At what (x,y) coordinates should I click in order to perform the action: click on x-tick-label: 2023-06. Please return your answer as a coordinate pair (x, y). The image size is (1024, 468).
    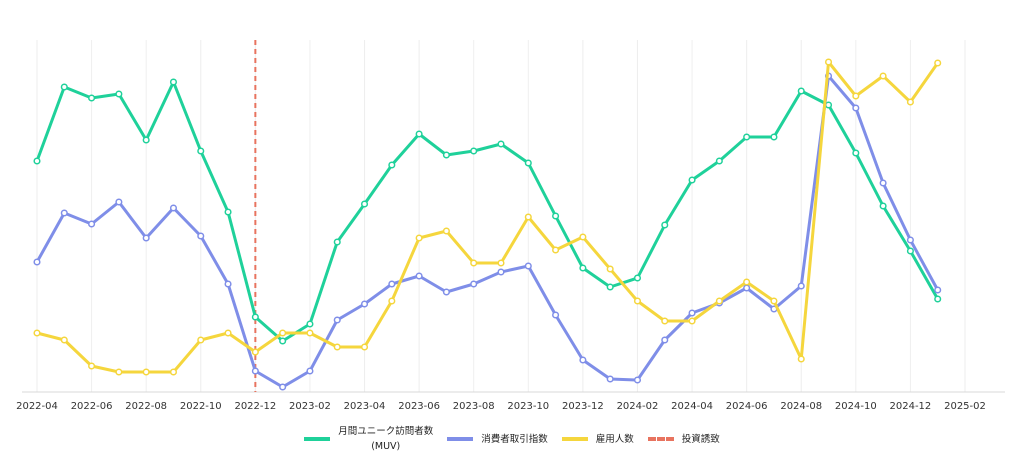
    Looking at the image, I should click on (419, 406).